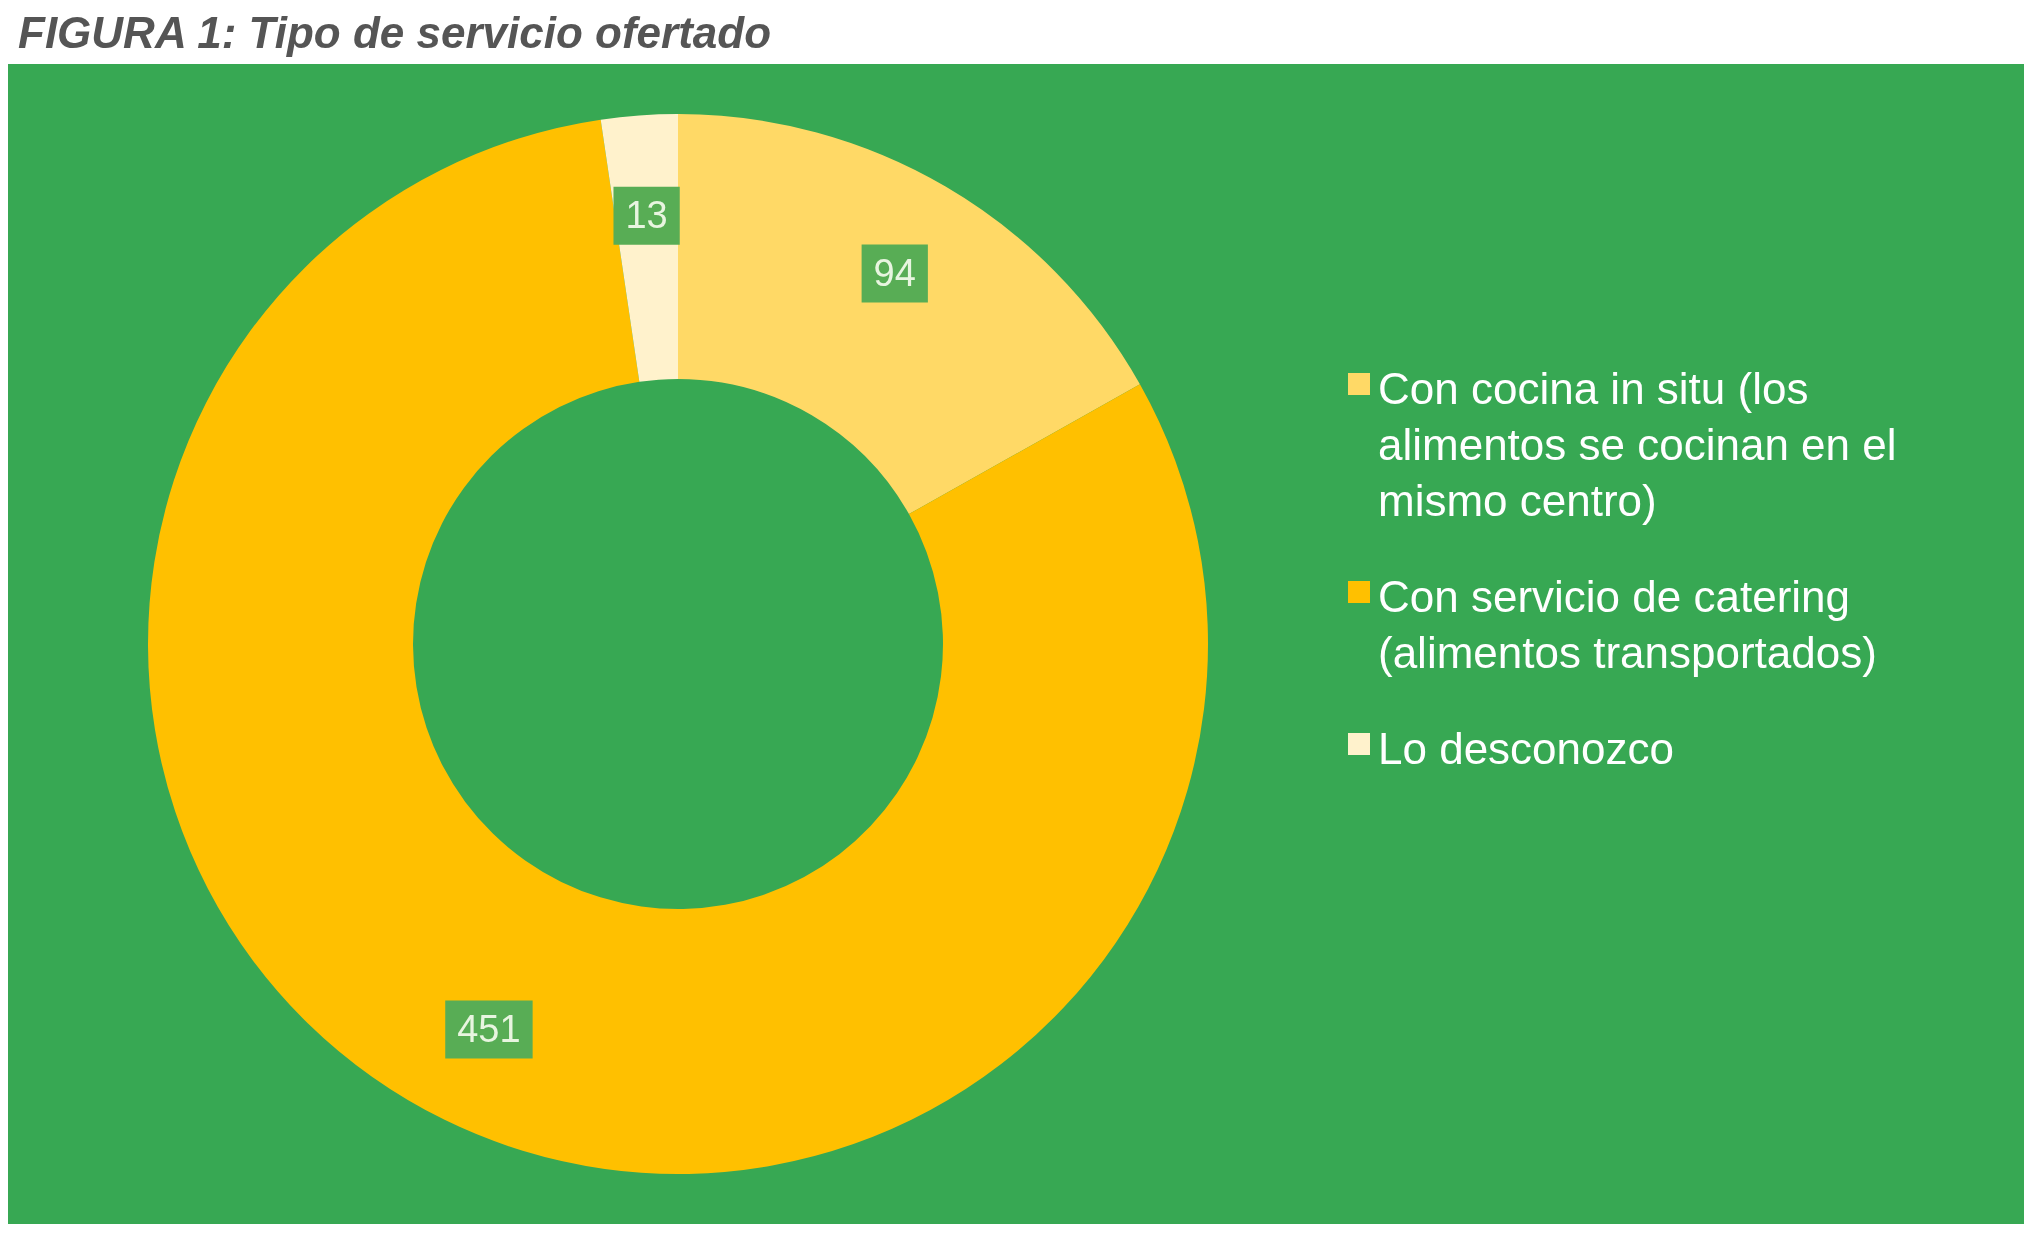 The width and height of the screenshot is (2032, 1239). I want to click on data-label: 13, so click(646, 215).